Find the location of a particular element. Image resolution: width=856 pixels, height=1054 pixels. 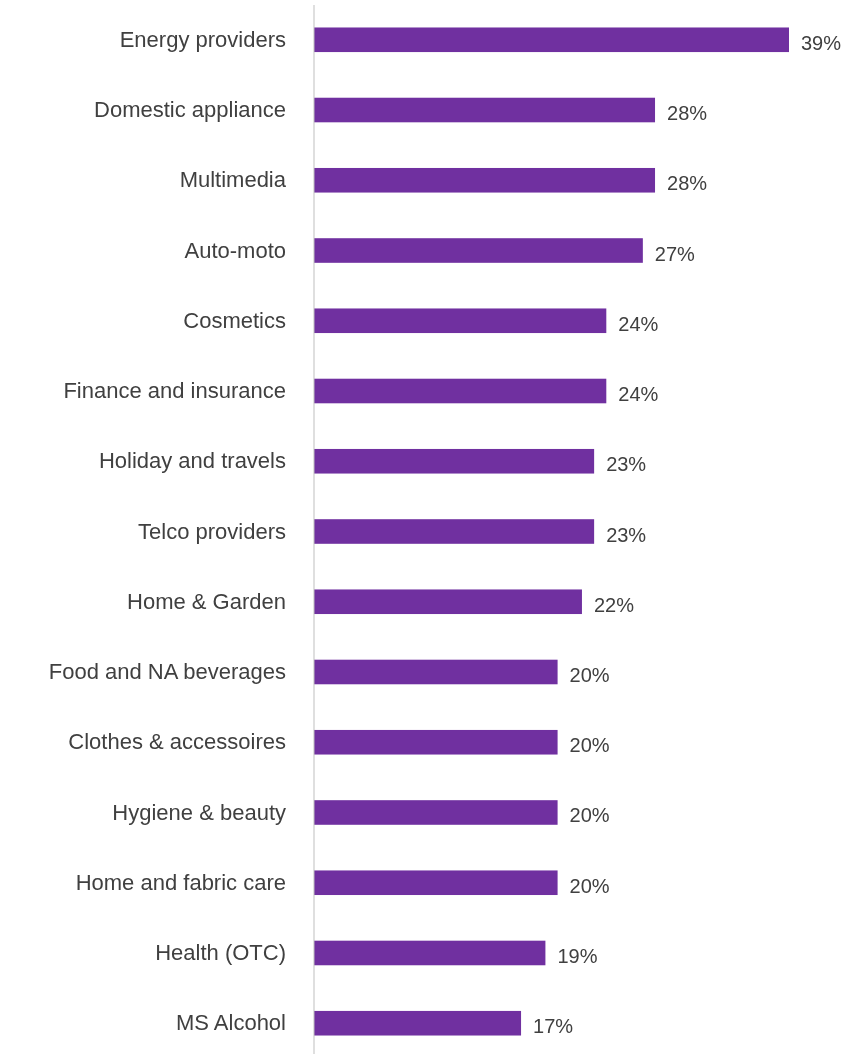

y-tick-label: Energy providers is located at coordinates (202, 39).